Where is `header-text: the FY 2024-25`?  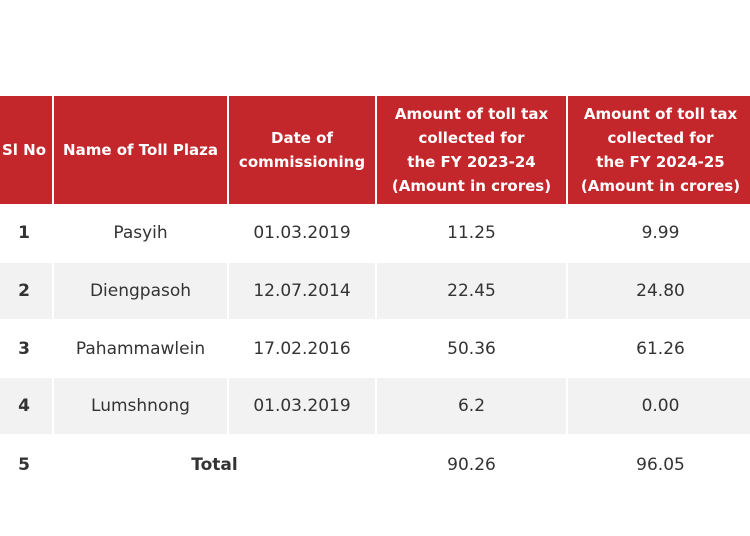
header-text: the FY 2024-25 is located at coordinates (660, 162).